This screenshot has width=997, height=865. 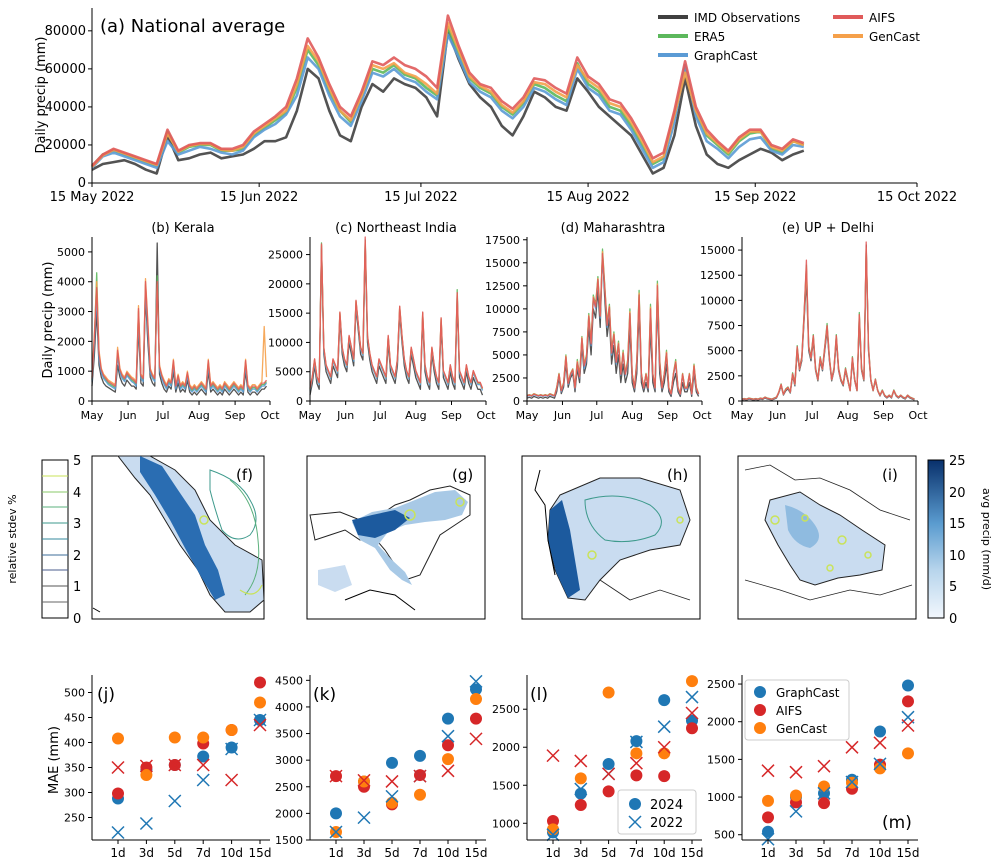 I want to click on map-region-shape, so click(x=802, y=526).